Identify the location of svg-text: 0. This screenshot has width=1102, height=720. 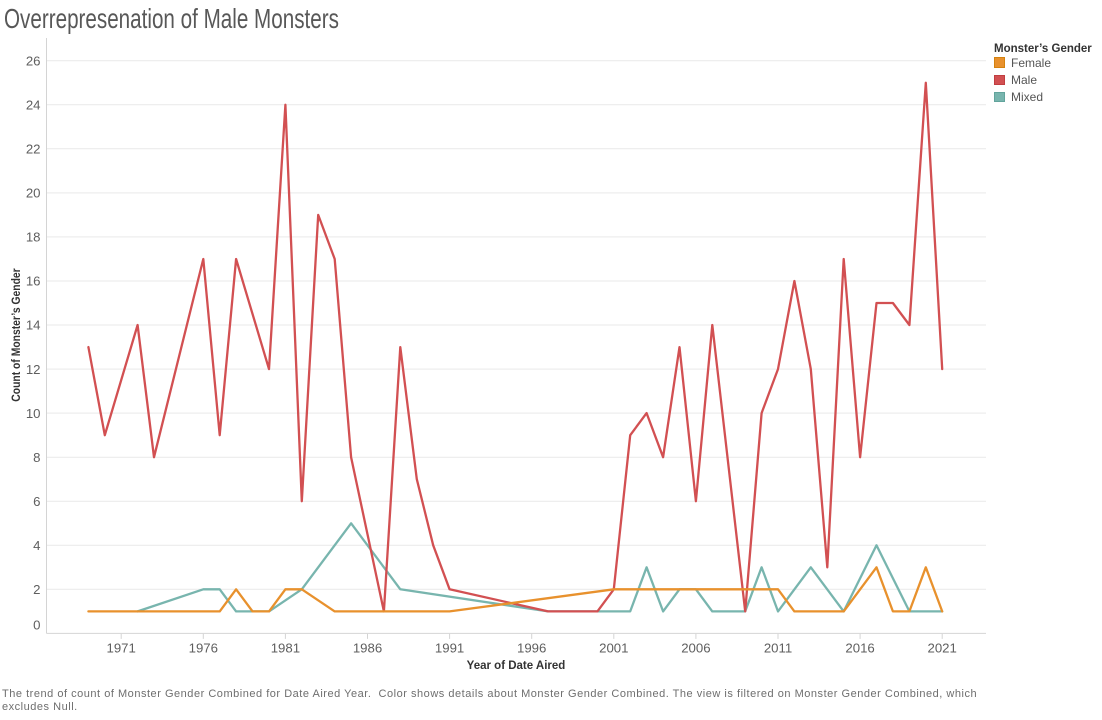
(36, 624).